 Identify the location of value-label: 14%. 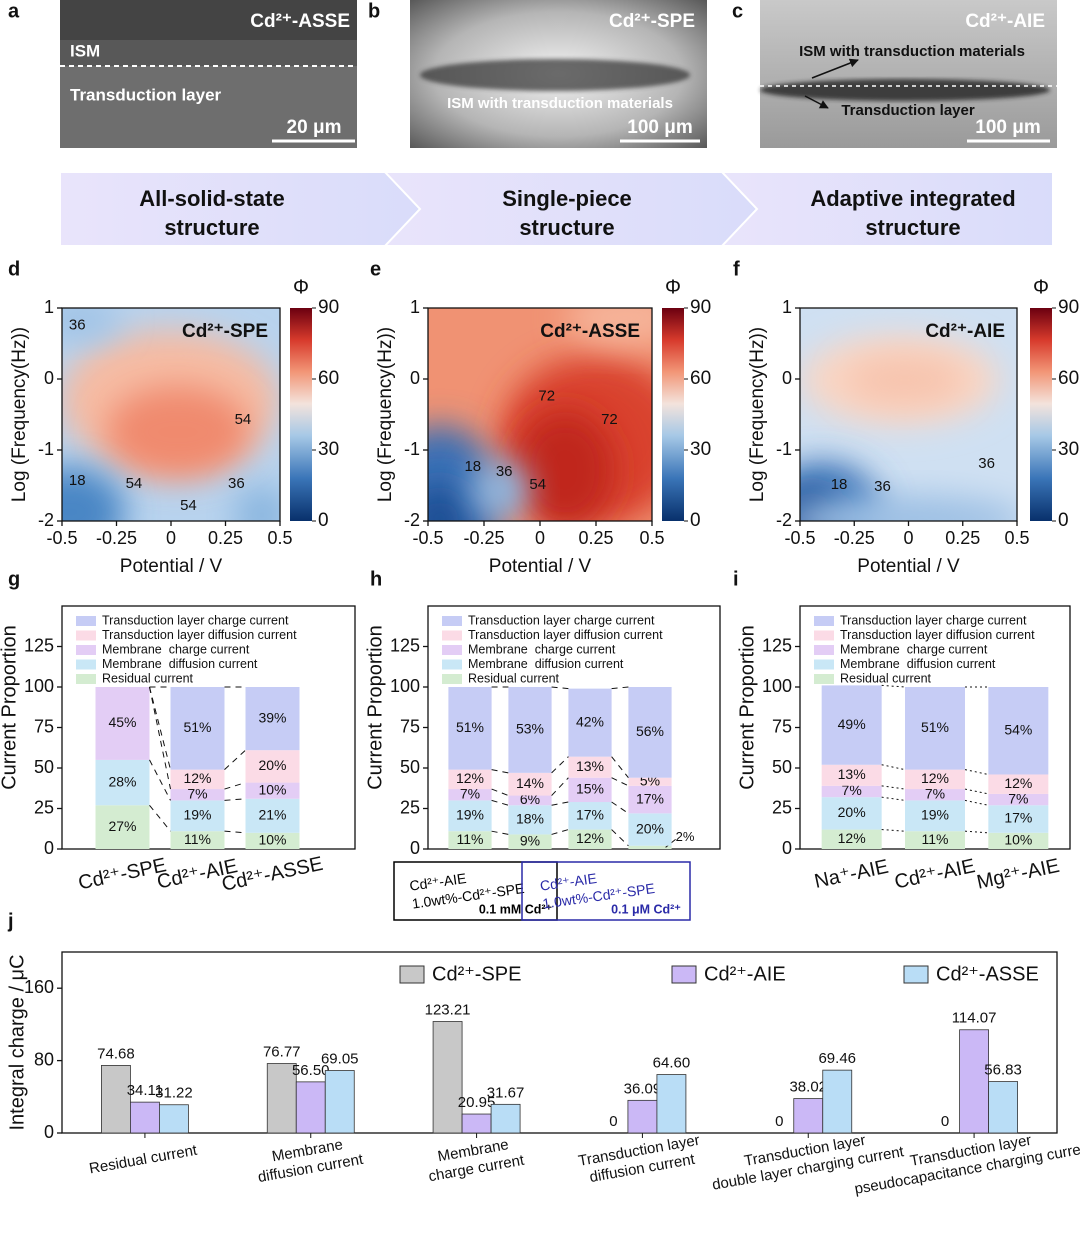
(530, 783).